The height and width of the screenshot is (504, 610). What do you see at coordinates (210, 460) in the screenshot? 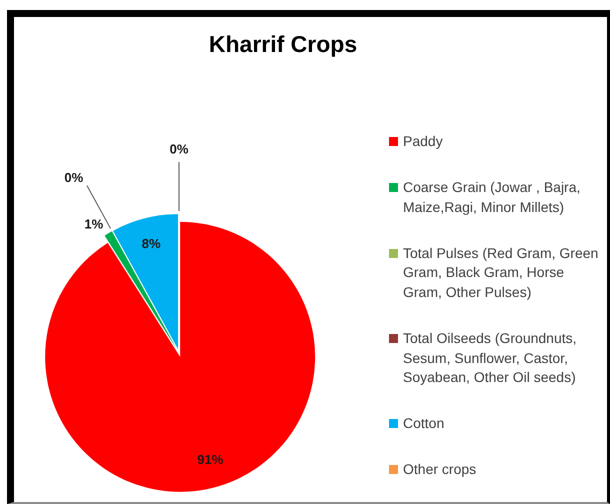
I see `data-label: 91%` at bounding box center [210, 460].